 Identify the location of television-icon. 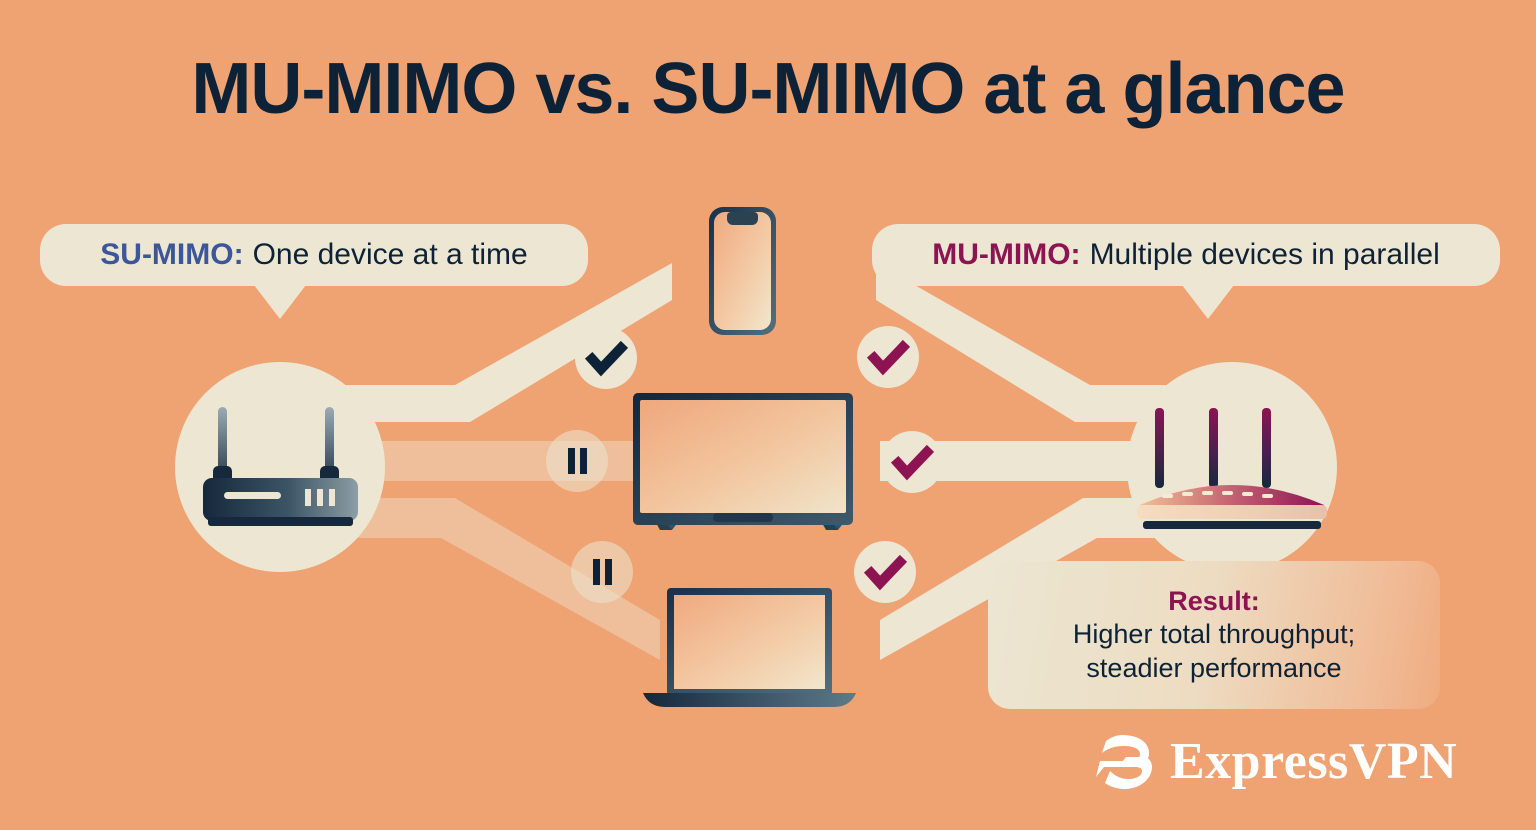
(743, 461).